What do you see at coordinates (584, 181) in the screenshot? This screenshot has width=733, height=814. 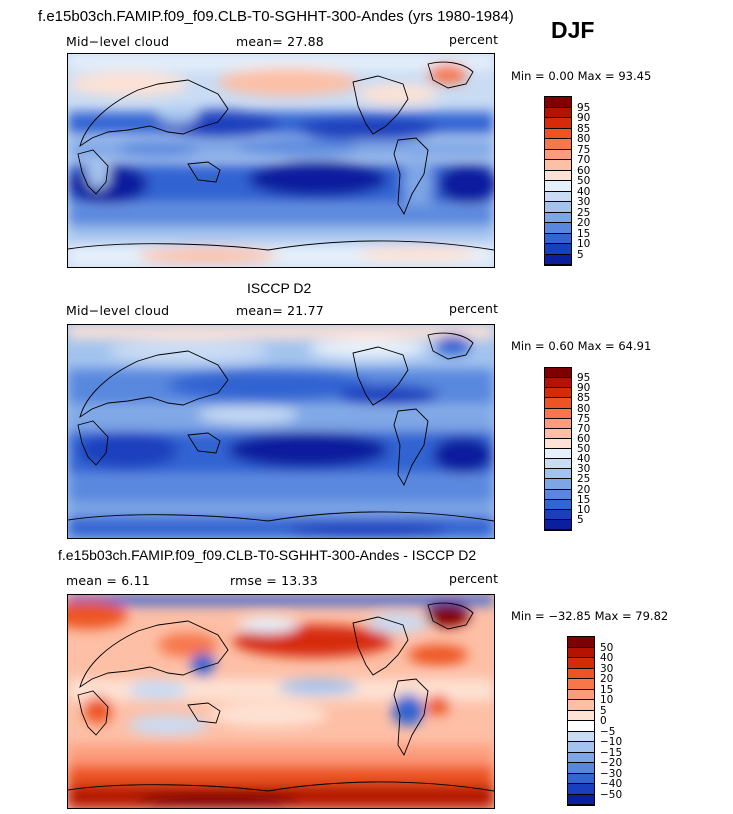 I see `panel1-colorbar-tick: 50` at bounding box center [584, 181].